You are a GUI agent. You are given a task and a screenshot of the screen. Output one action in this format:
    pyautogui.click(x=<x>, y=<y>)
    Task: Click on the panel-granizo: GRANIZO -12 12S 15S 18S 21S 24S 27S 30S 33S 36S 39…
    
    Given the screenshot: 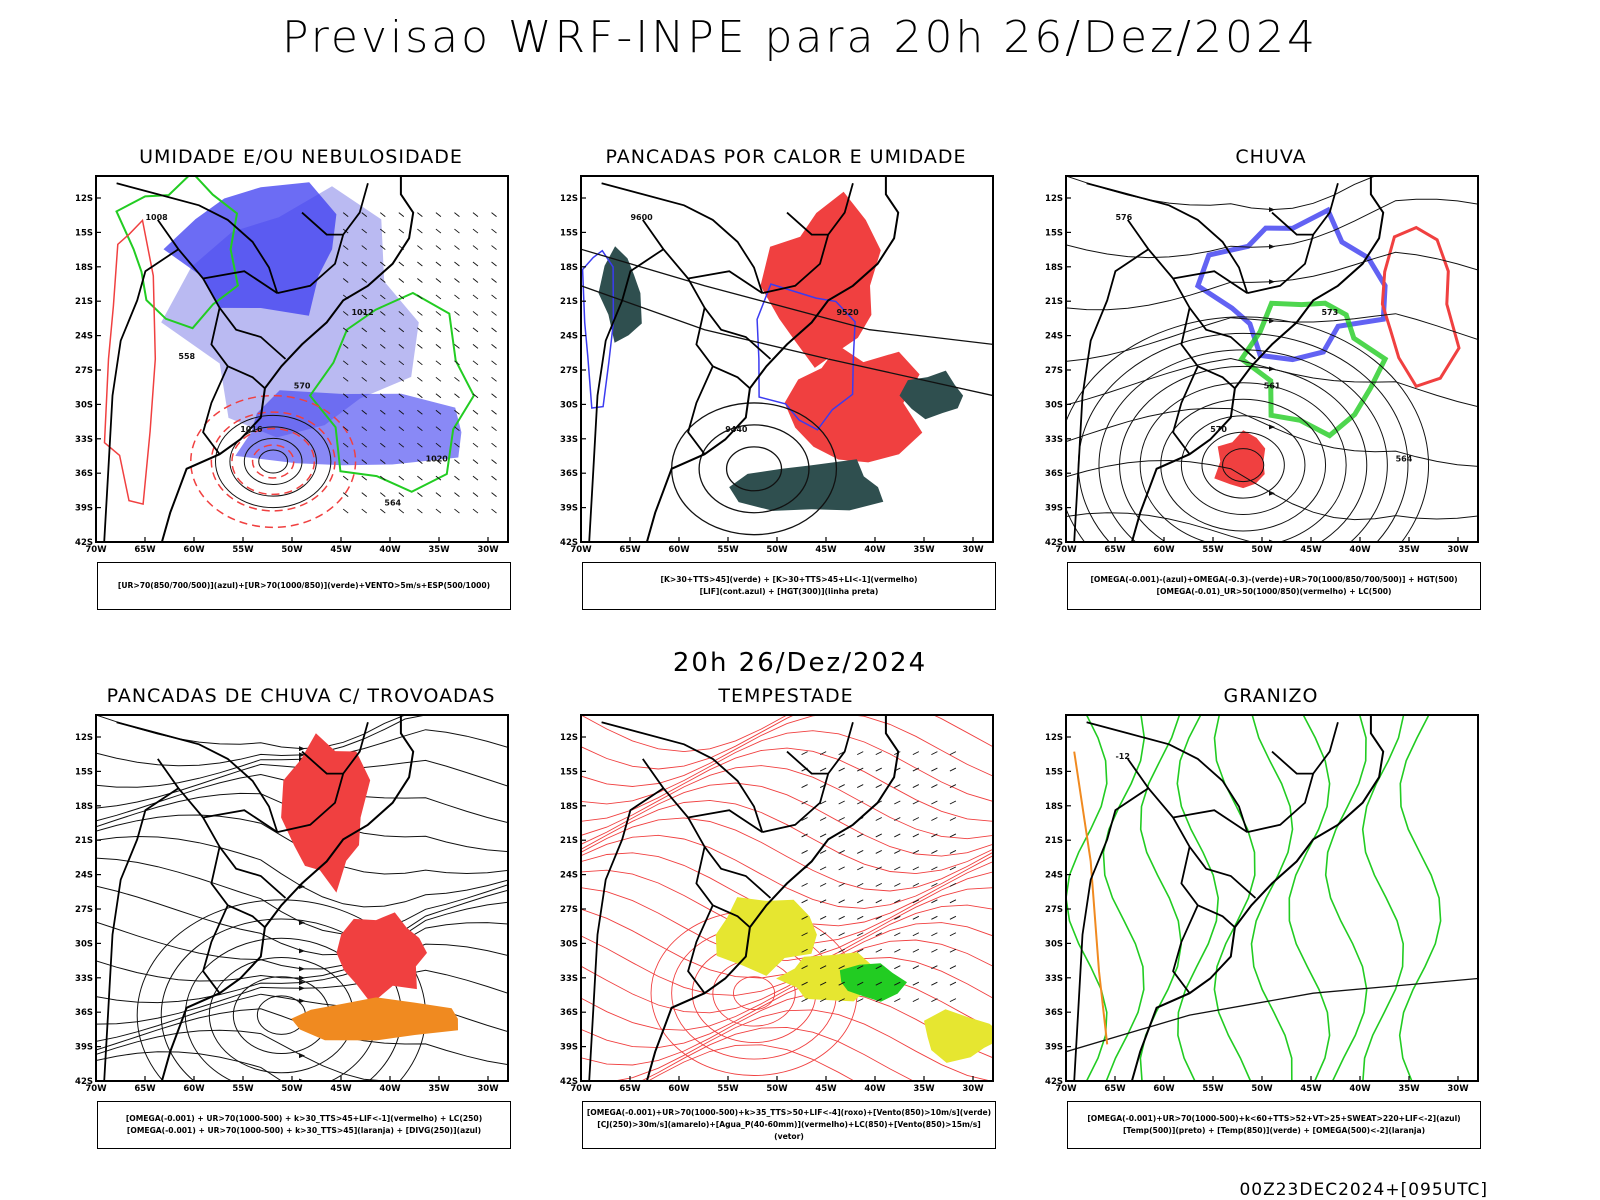 What is the action you would take?
    pyautogui.click(x=1271, y=920)
    